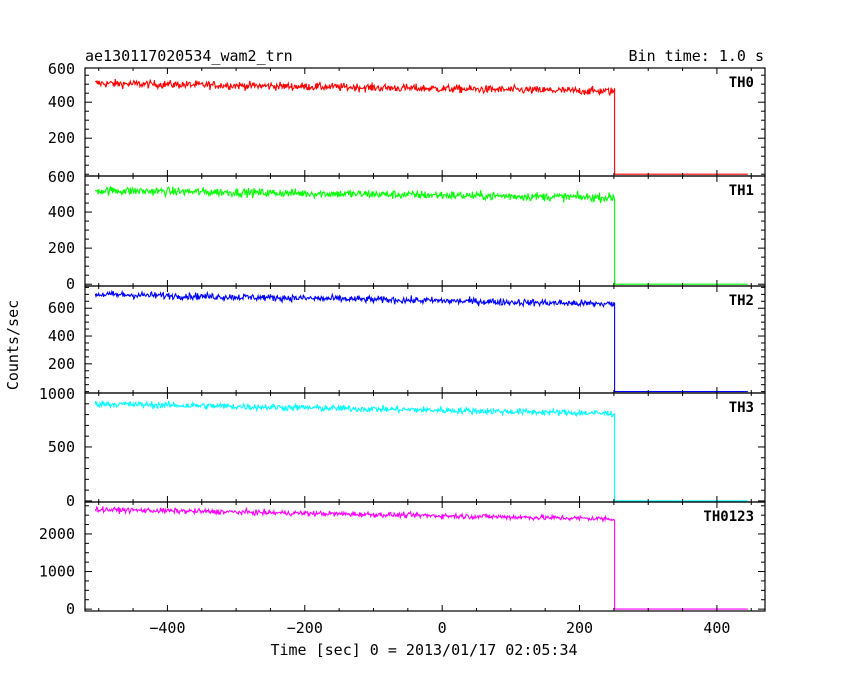 Image resolution: width=850 pixels, height=680 pixels. Describe the element at coordinates (421, 126) in the screenshot. I see `series-line-th0` at that location.